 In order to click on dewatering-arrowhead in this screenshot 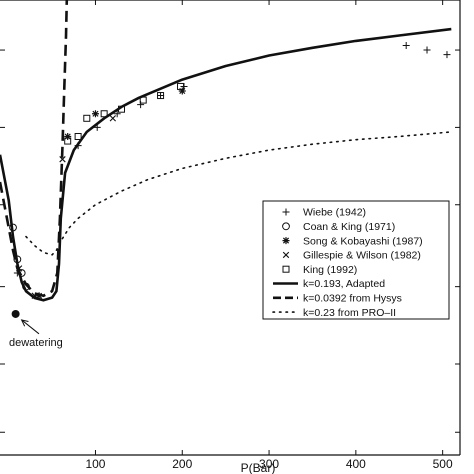, I will do `click(24, 323)`.